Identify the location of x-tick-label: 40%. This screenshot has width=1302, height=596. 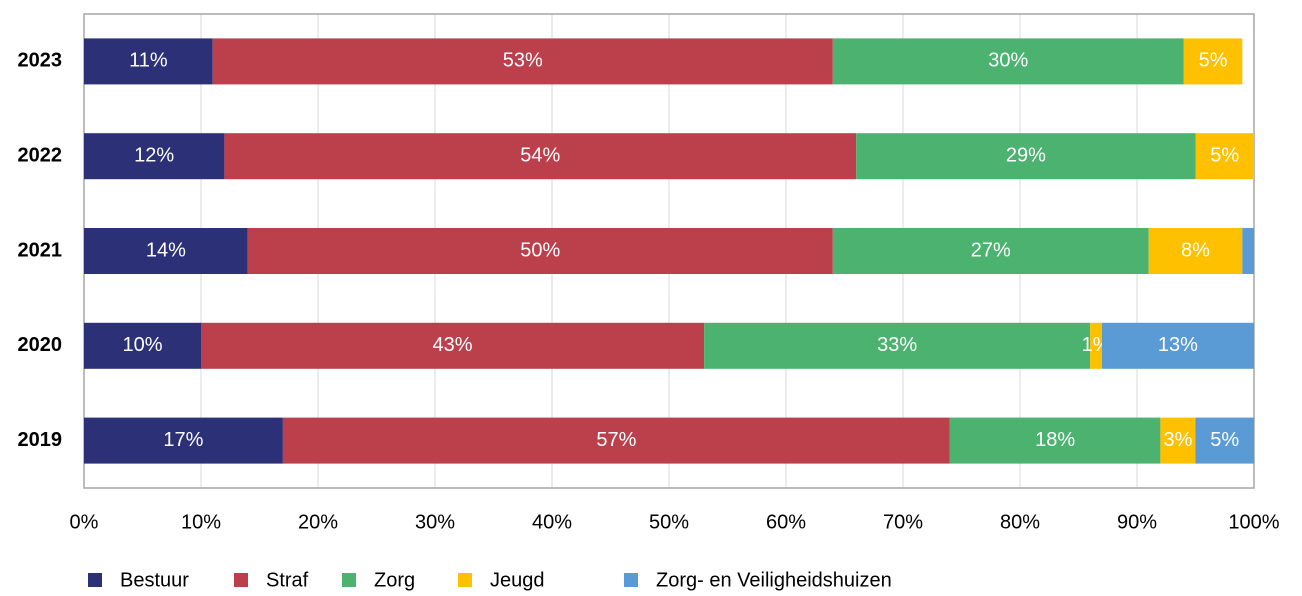
(552, 522).